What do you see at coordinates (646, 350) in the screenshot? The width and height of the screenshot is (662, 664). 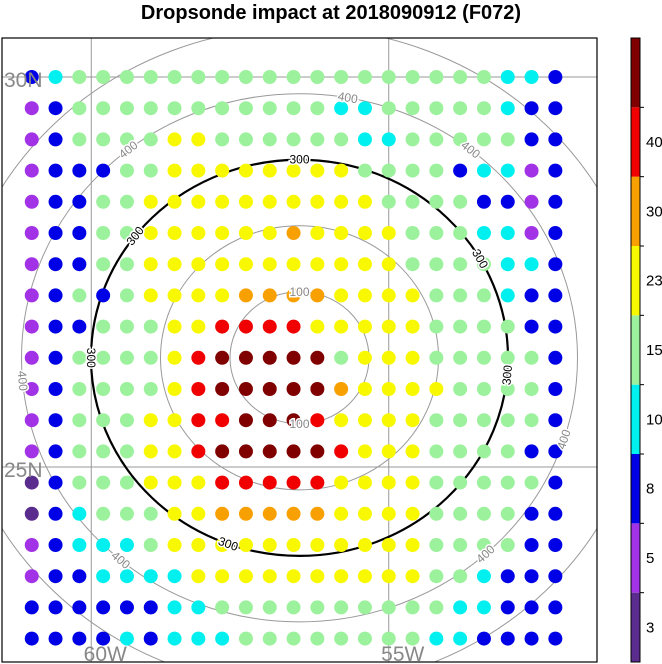 I see `colorbar: 3 5 8 10 15 23 30 40` at bounding box center [646, 350].